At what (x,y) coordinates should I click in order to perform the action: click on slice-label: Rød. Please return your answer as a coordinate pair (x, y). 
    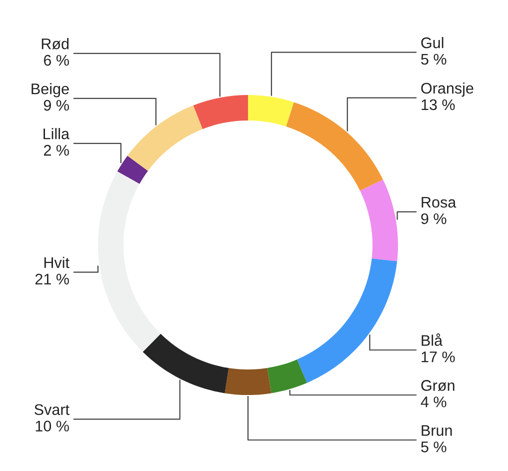
    Looking at the image, I should click on (55, 44).